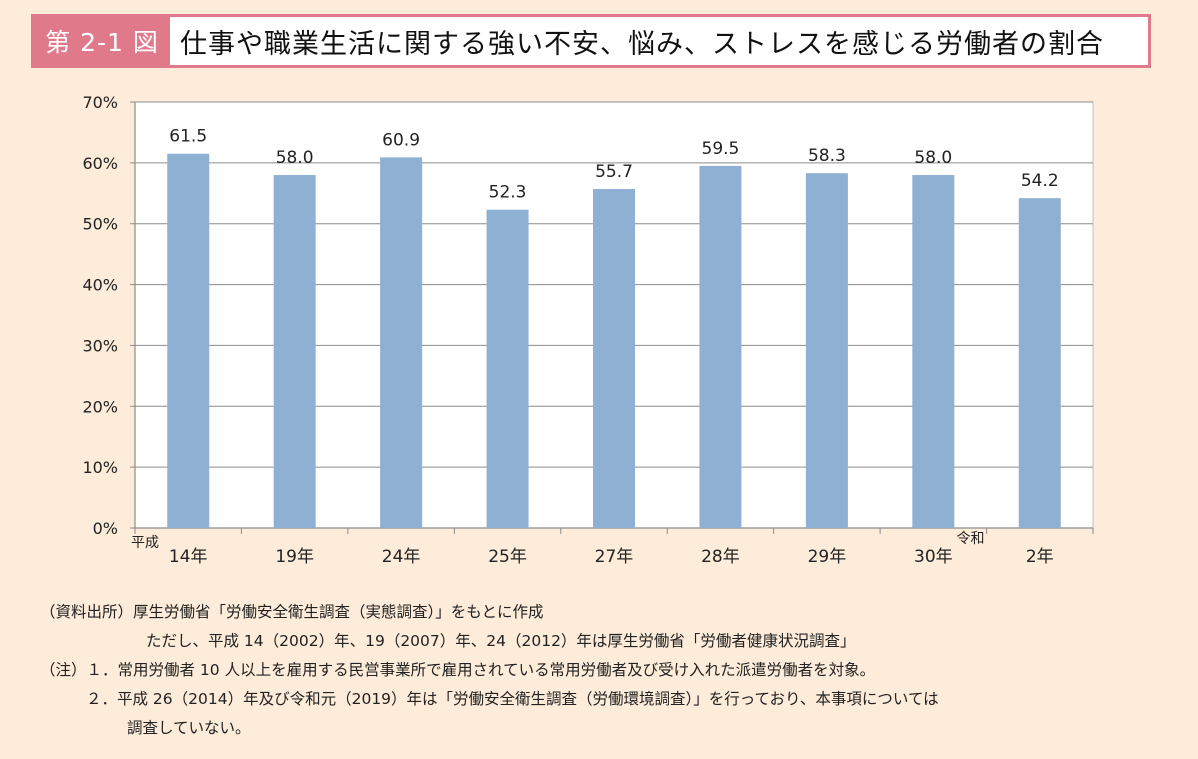  What do you see at coordinates (401, 140) in the screenshot?
I see `data-label: 60.9` at bounding box center [401, 140].